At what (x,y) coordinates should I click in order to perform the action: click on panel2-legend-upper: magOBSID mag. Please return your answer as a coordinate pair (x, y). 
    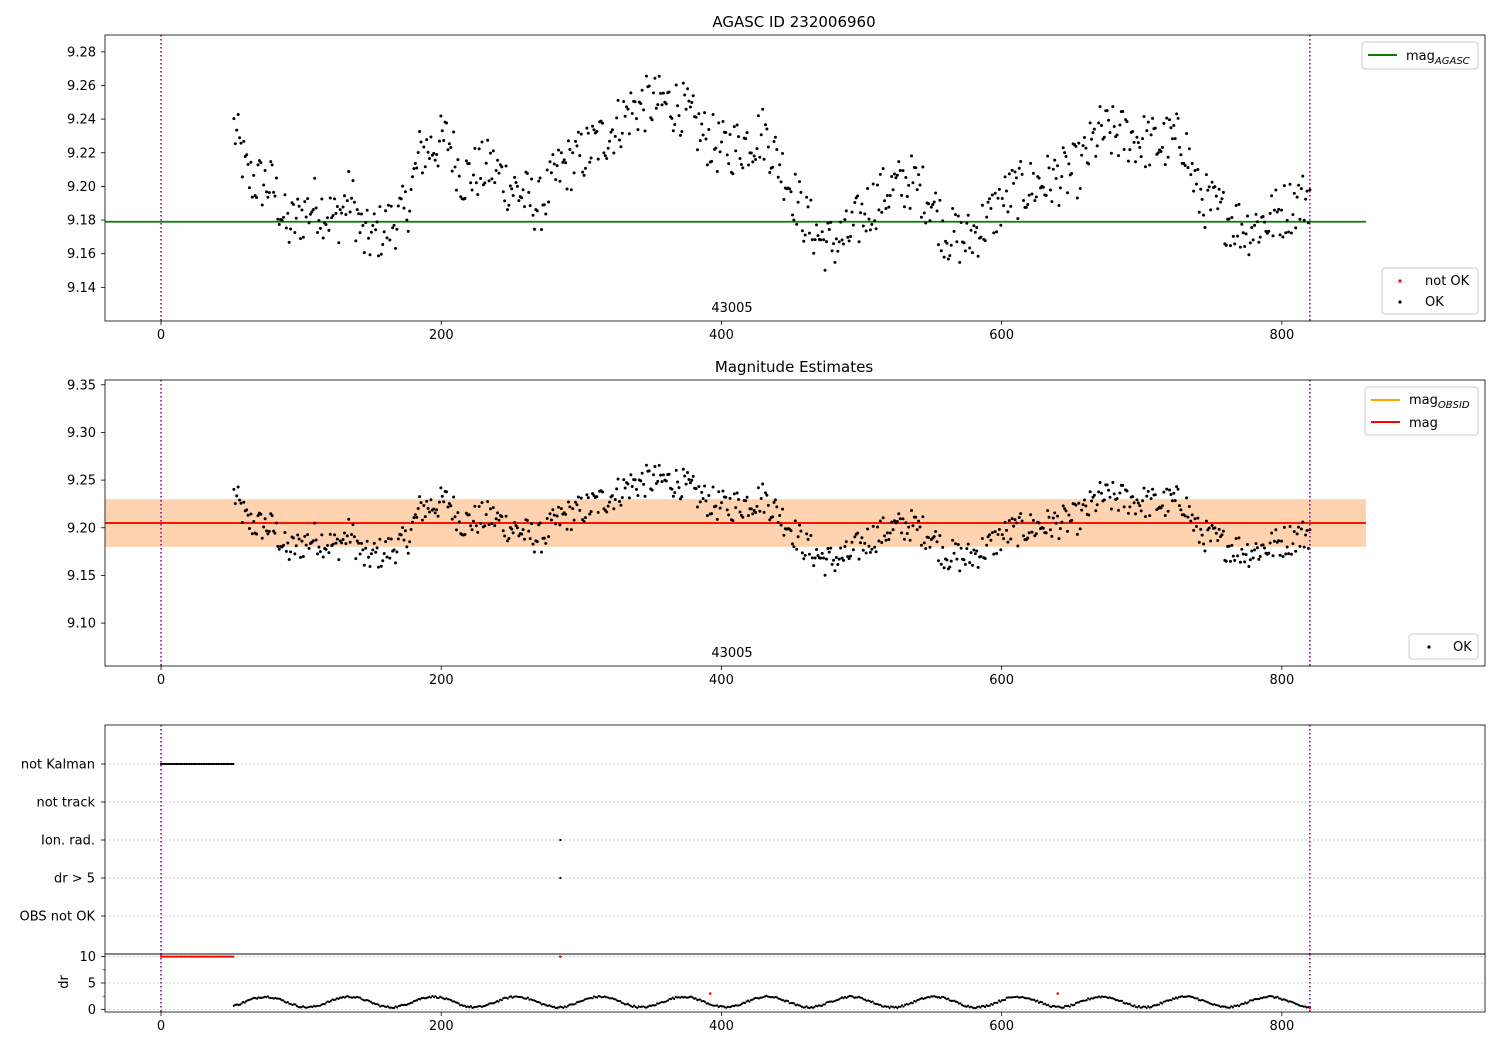
    Looking at the image, I should click on (1421, 411).